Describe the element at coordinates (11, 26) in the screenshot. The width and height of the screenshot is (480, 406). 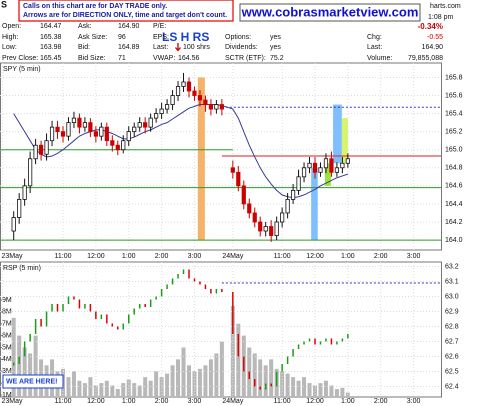
I see `field-label: Open:` at that location.